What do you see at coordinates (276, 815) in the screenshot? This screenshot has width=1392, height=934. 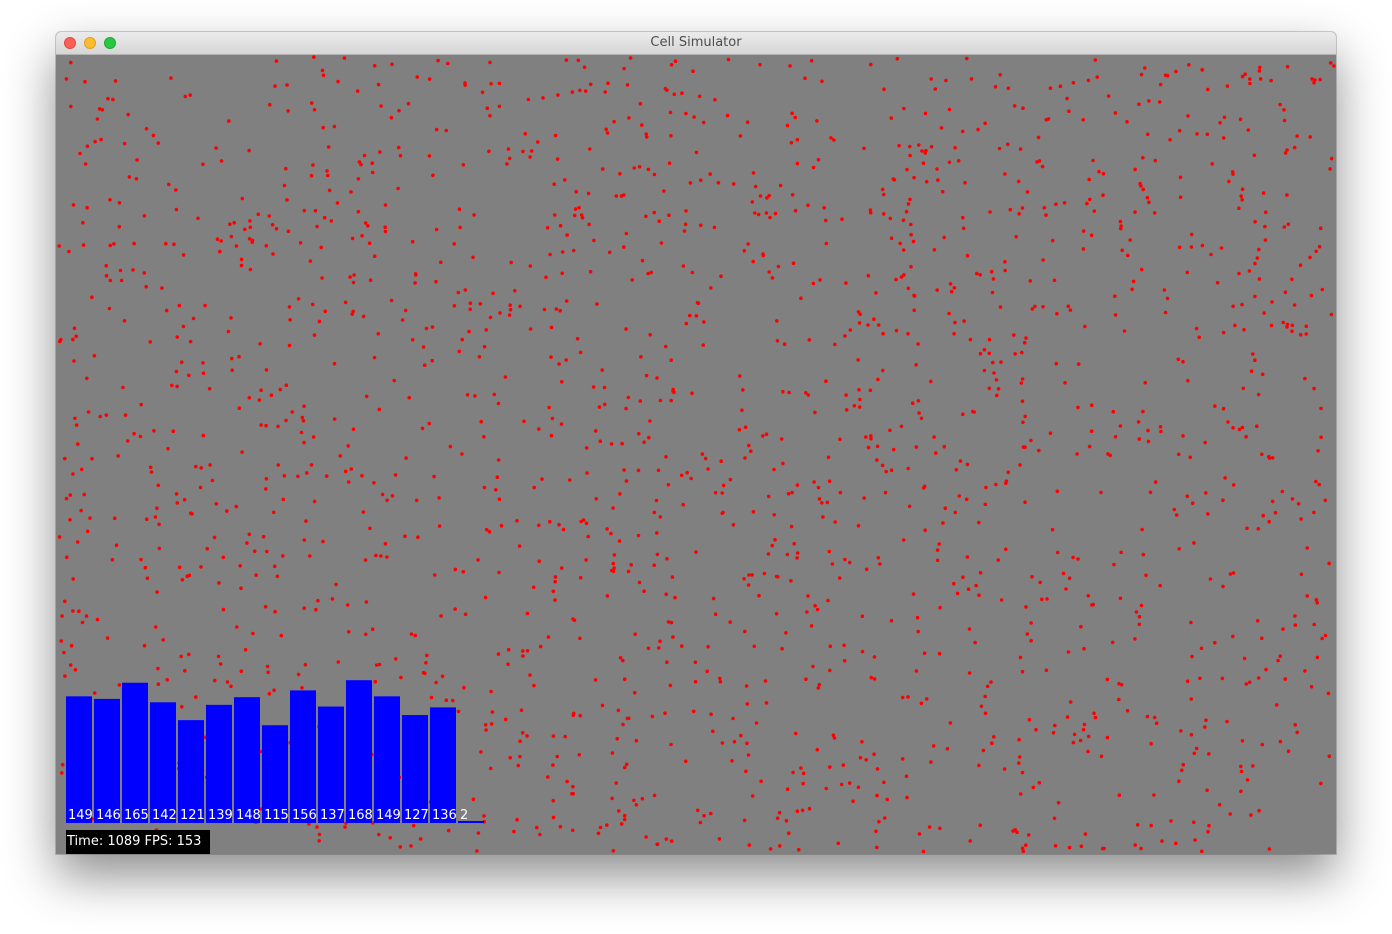 I see `histogram-bar-label: 115` at bounding box center [276, 815].